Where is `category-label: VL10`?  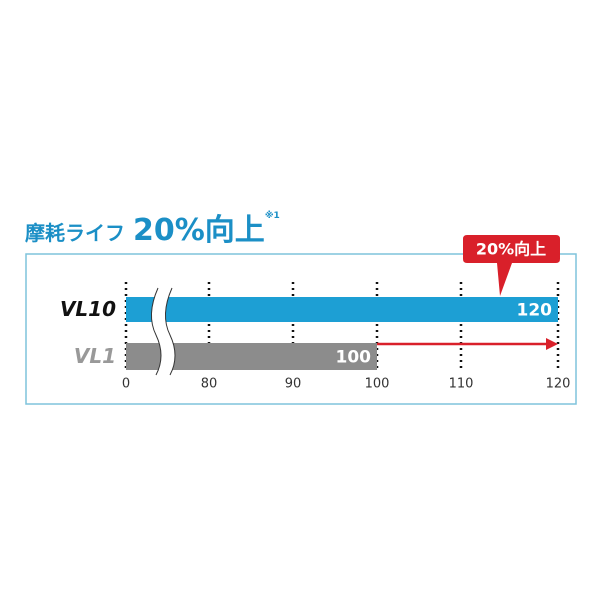 category-label: VL10 is located at coordinates (88, 309).